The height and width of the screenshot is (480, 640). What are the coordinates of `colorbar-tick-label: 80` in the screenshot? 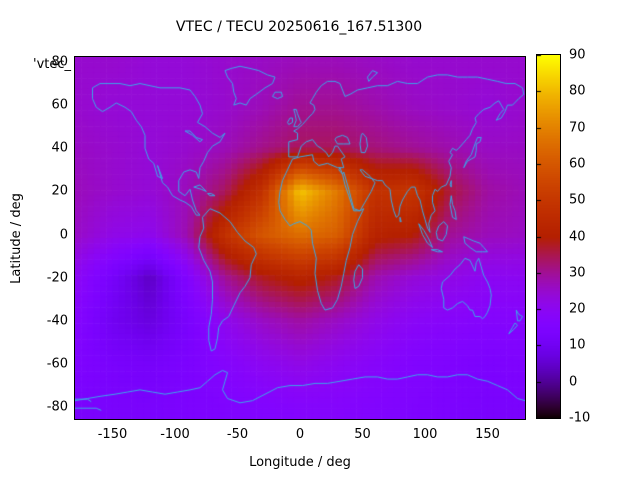 It's located at (577, 91).